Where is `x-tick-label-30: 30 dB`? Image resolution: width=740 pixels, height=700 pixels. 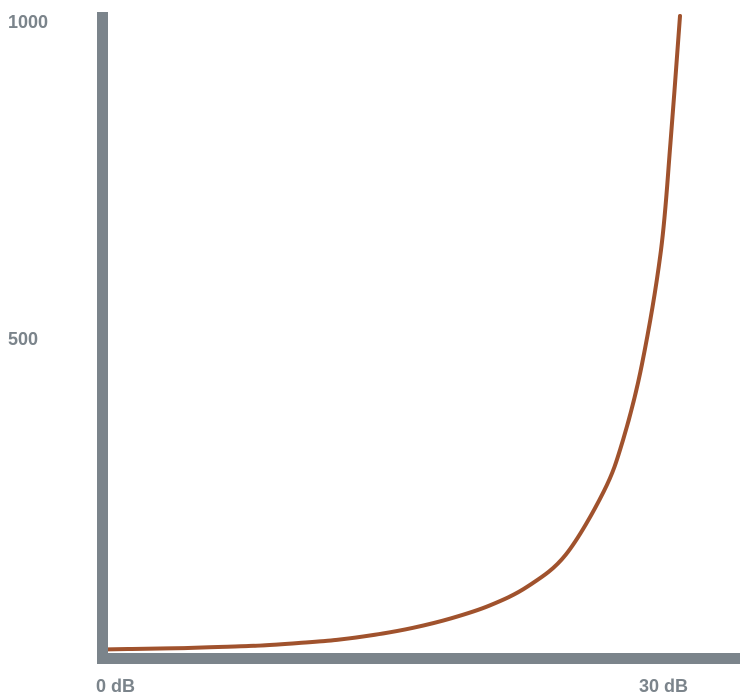
x-tick-label-30: 30 dB is located at coordinates (663, 686).